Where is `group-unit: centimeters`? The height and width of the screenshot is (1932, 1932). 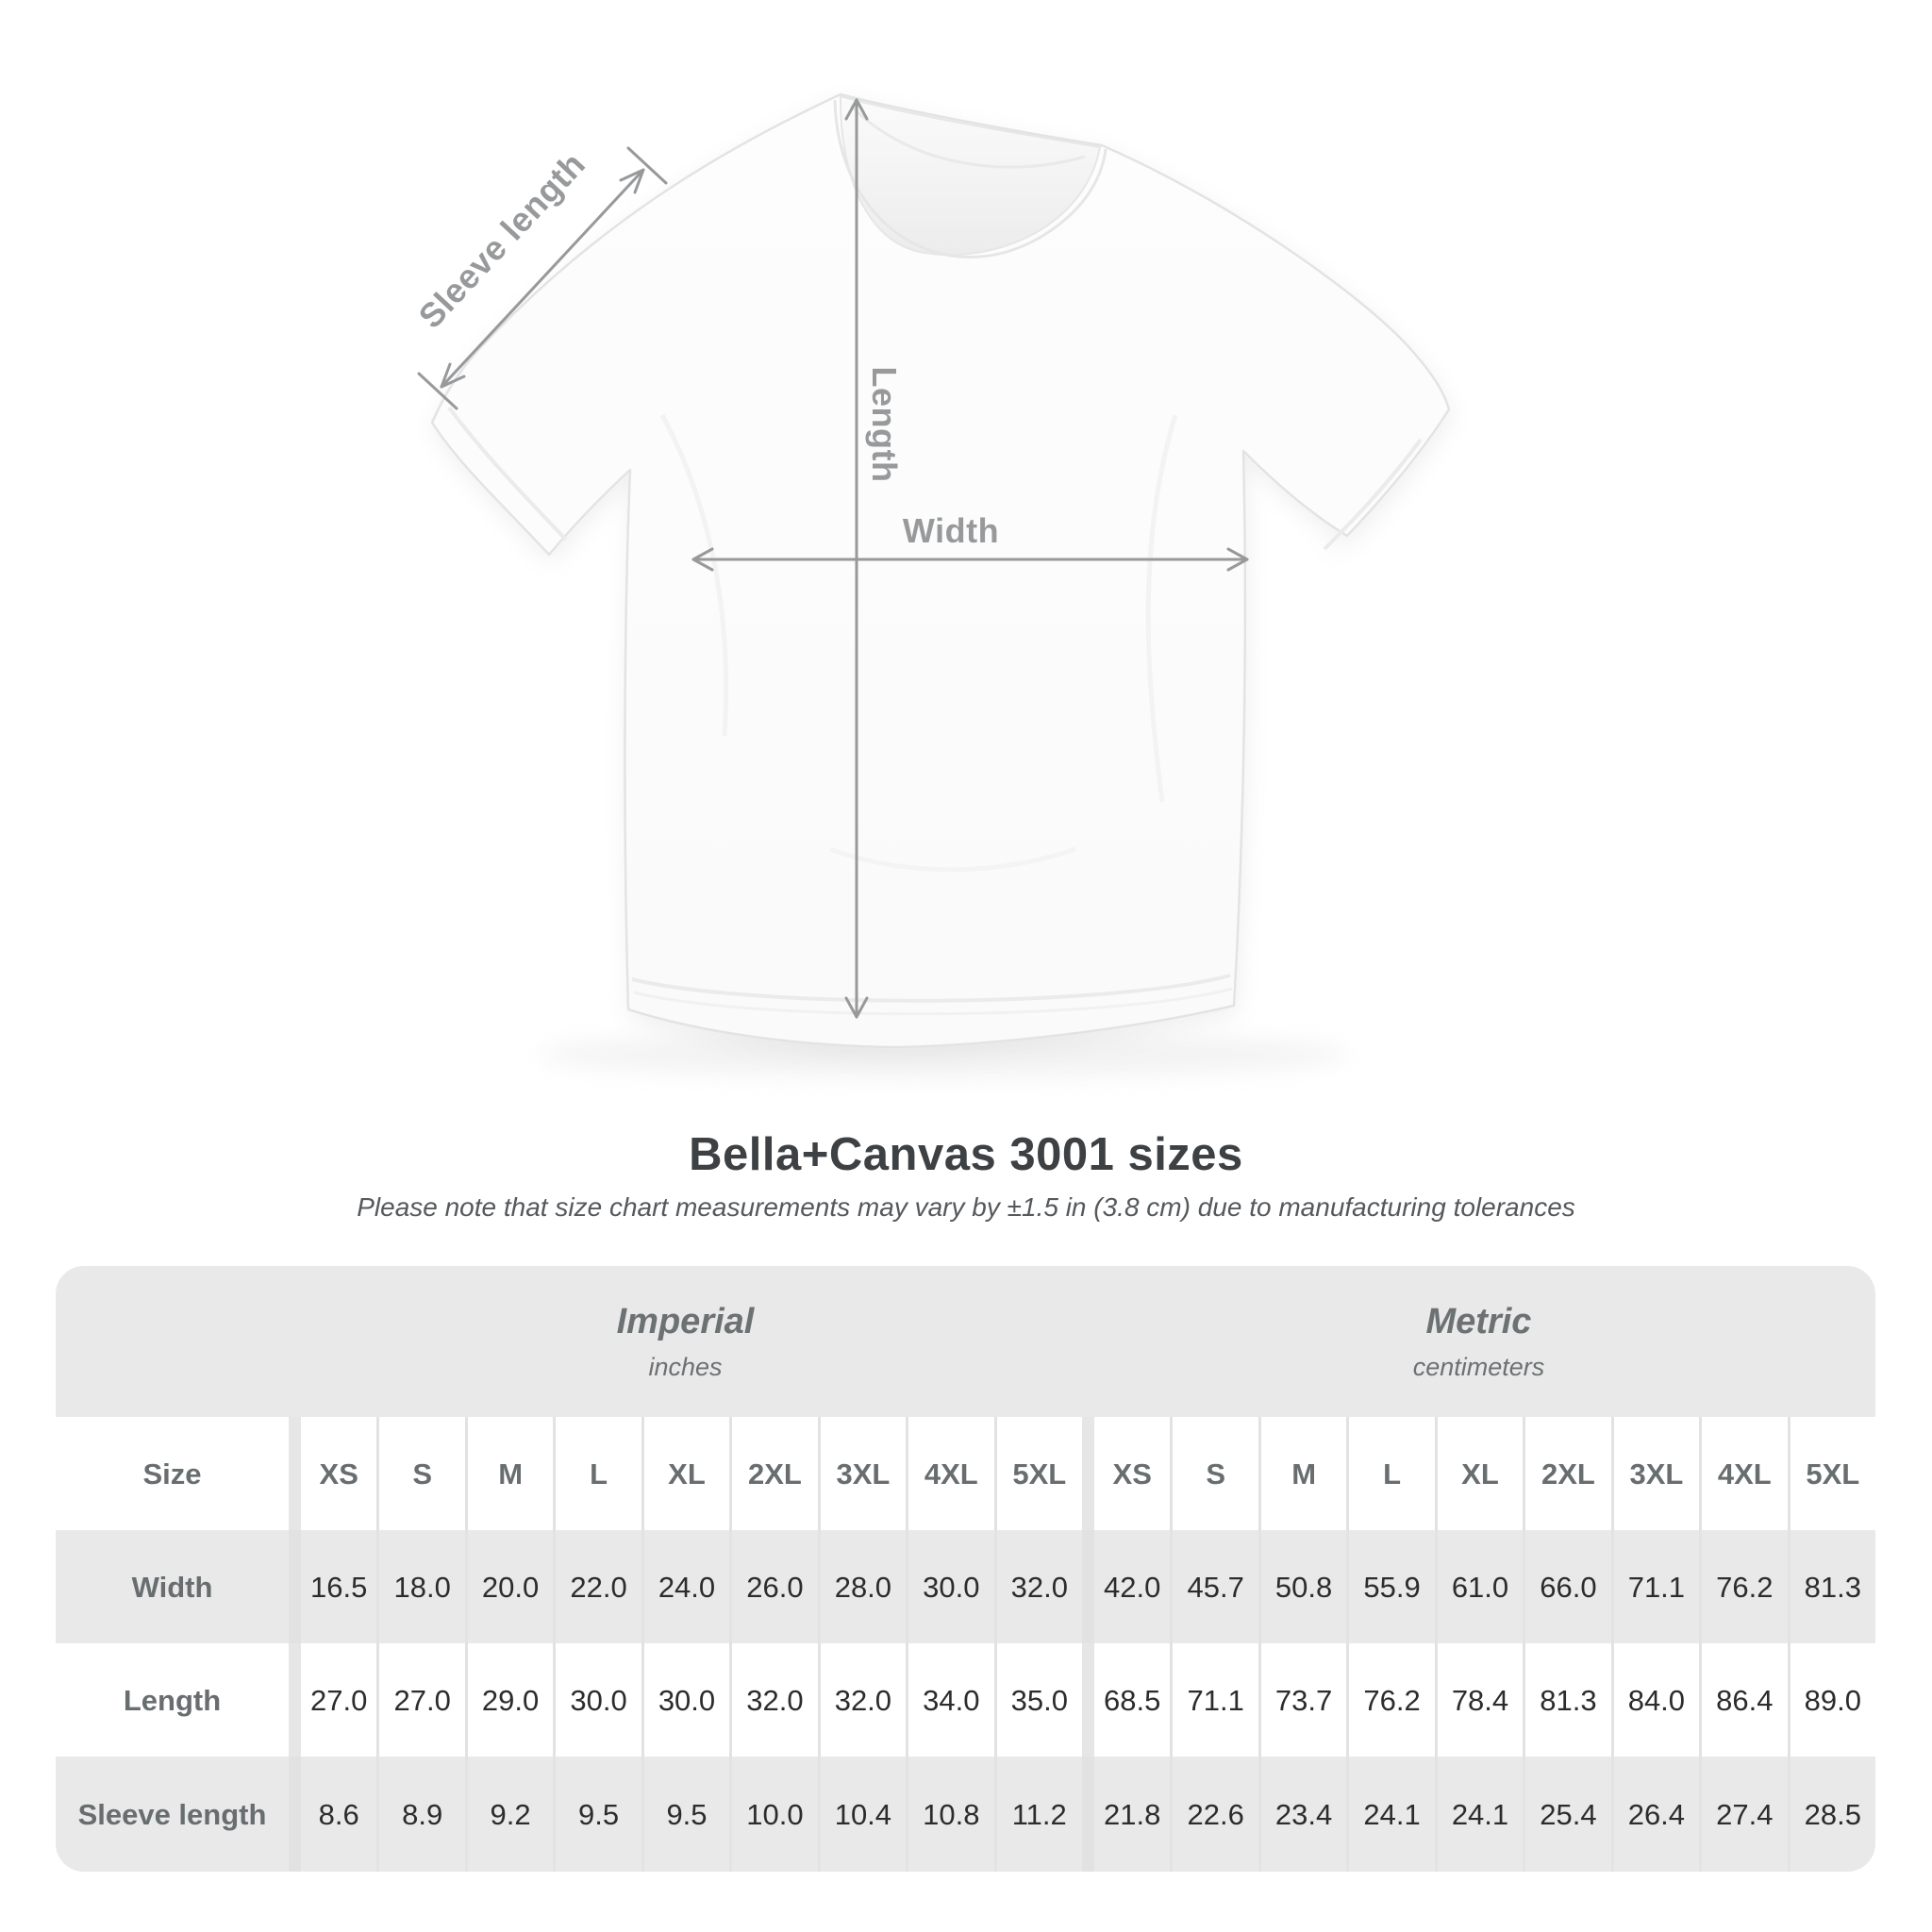 group-unit: centimeters is located at coordinates (1478, 1366).